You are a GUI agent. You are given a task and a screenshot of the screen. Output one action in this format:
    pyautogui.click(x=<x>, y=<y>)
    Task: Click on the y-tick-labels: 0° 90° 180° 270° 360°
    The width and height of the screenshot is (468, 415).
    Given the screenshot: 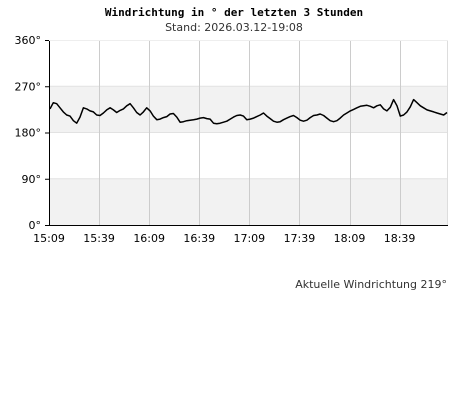 What is the action you would take?
    pyautogui.click(x=32, y=133)
    